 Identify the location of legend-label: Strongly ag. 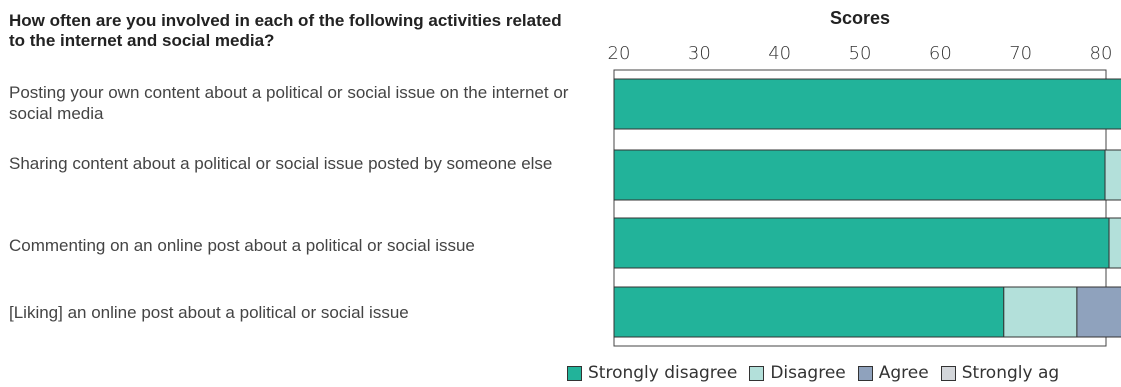
(1010, 373).